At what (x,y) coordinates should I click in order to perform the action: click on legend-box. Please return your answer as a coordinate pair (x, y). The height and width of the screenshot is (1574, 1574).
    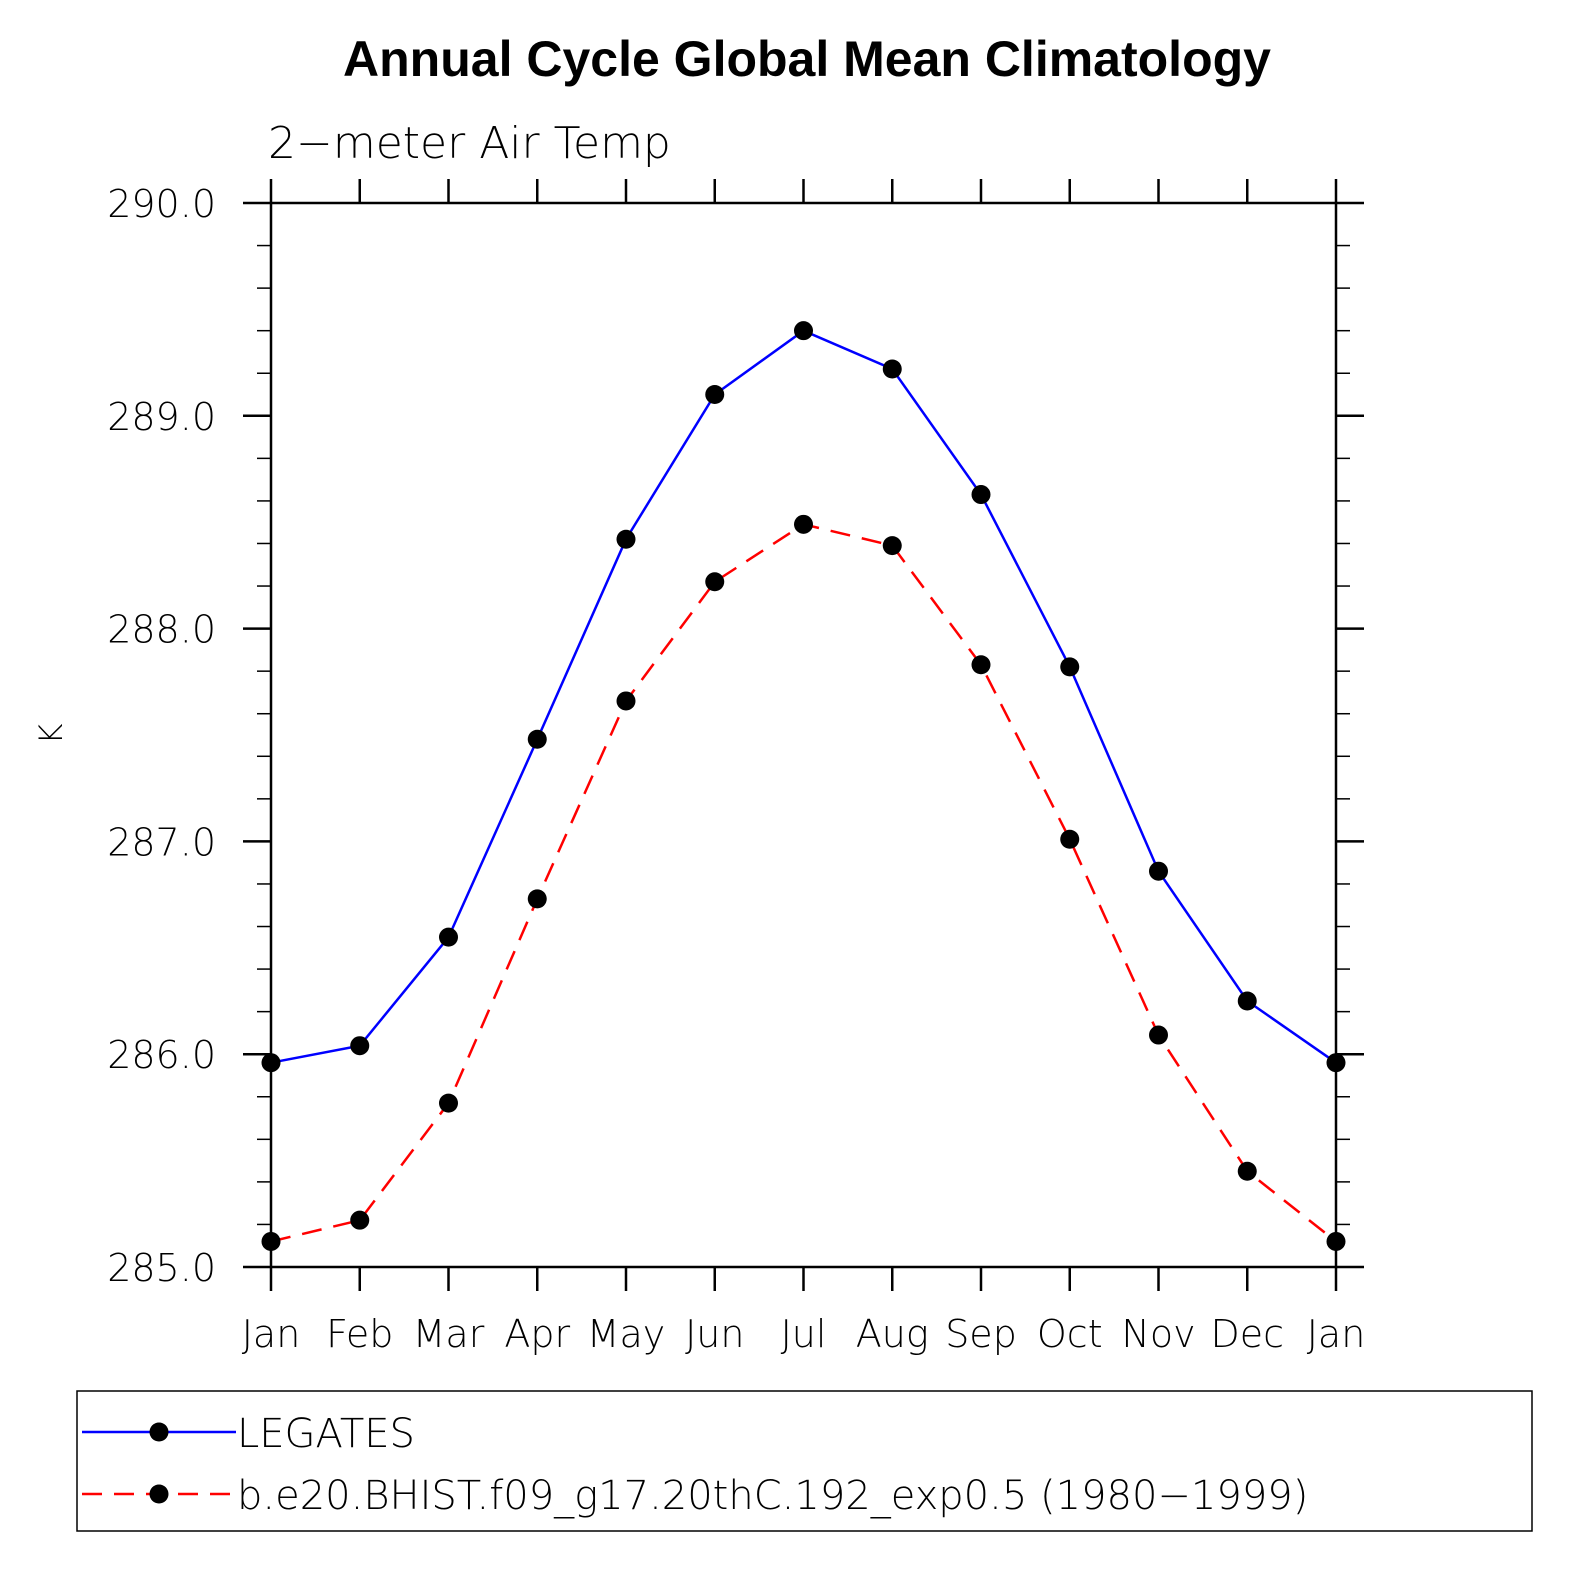
    Looking at the image, I should click on (804, 1461).